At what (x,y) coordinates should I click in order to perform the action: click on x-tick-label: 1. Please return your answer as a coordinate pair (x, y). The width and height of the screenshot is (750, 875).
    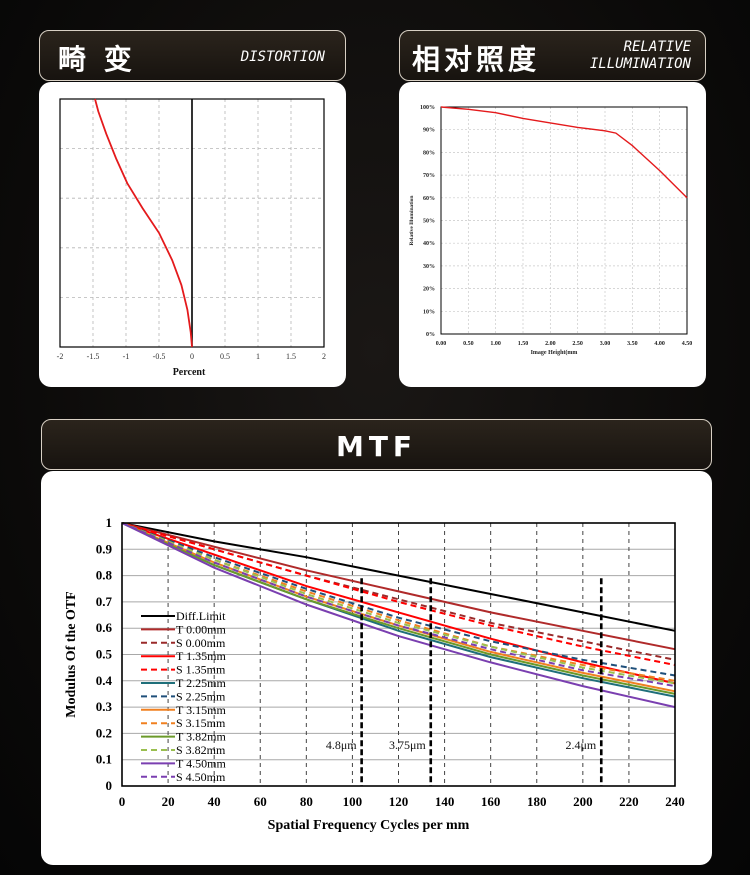
    Looking at the image, I should click on (258, 356).